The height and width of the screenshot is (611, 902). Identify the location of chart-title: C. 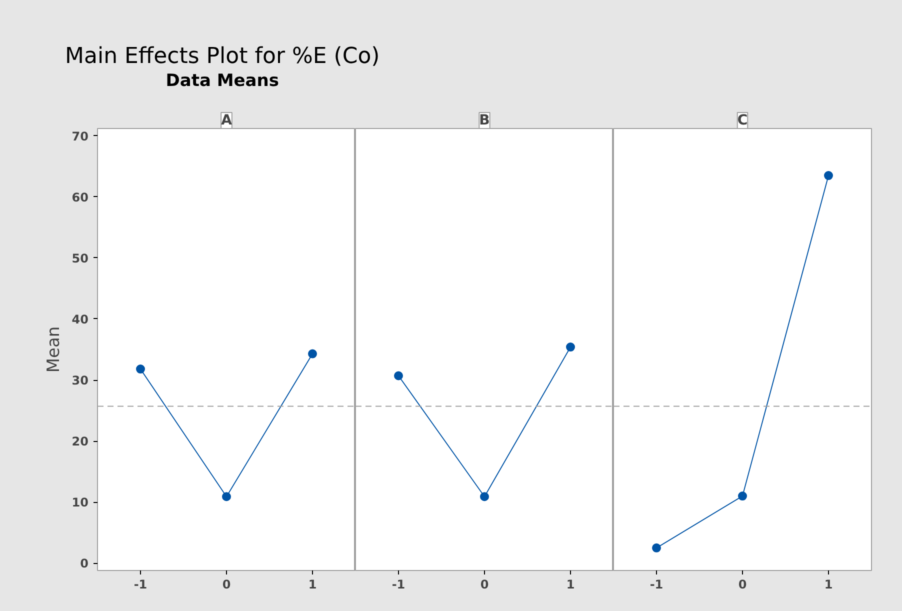
(742, 120).